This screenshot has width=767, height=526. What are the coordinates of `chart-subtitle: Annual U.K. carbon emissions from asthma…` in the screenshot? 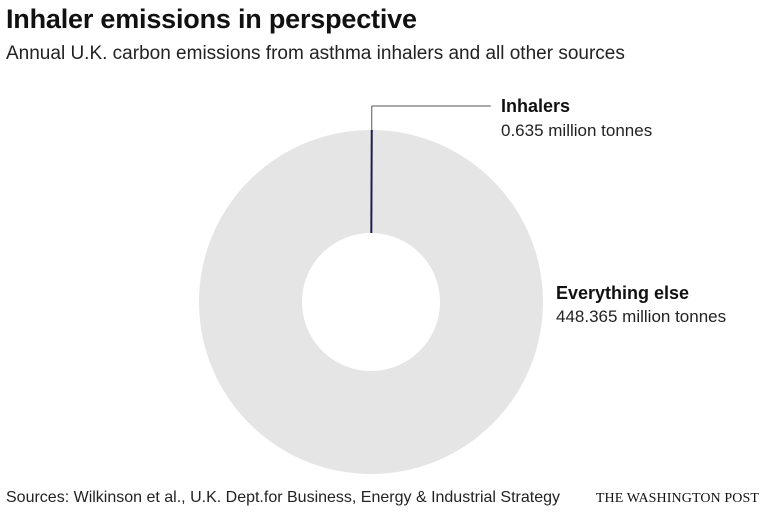 It's located at (315, 53).